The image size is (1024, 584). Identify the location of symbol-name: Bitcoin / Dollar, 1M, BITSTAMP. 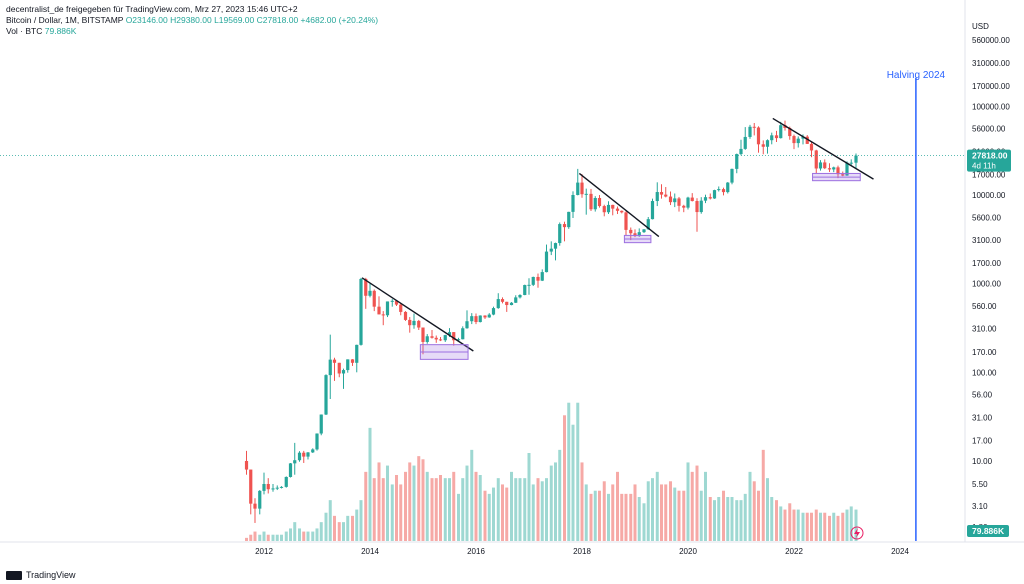
(65, 20).